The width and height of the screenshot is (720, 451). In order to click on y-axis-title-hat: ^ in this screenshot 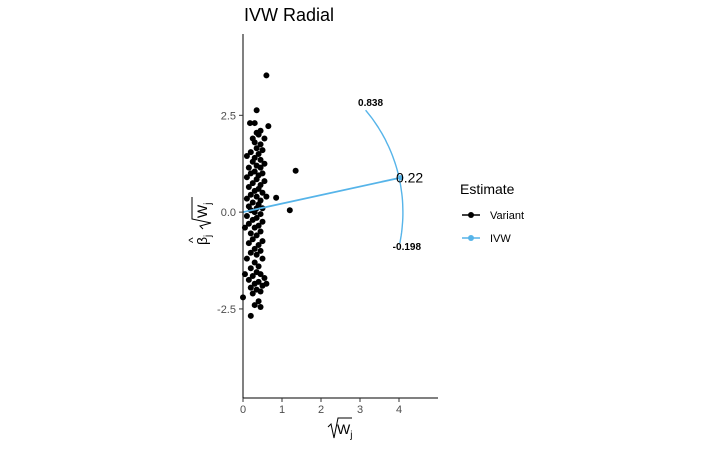, I will do `click(193, 240)`.